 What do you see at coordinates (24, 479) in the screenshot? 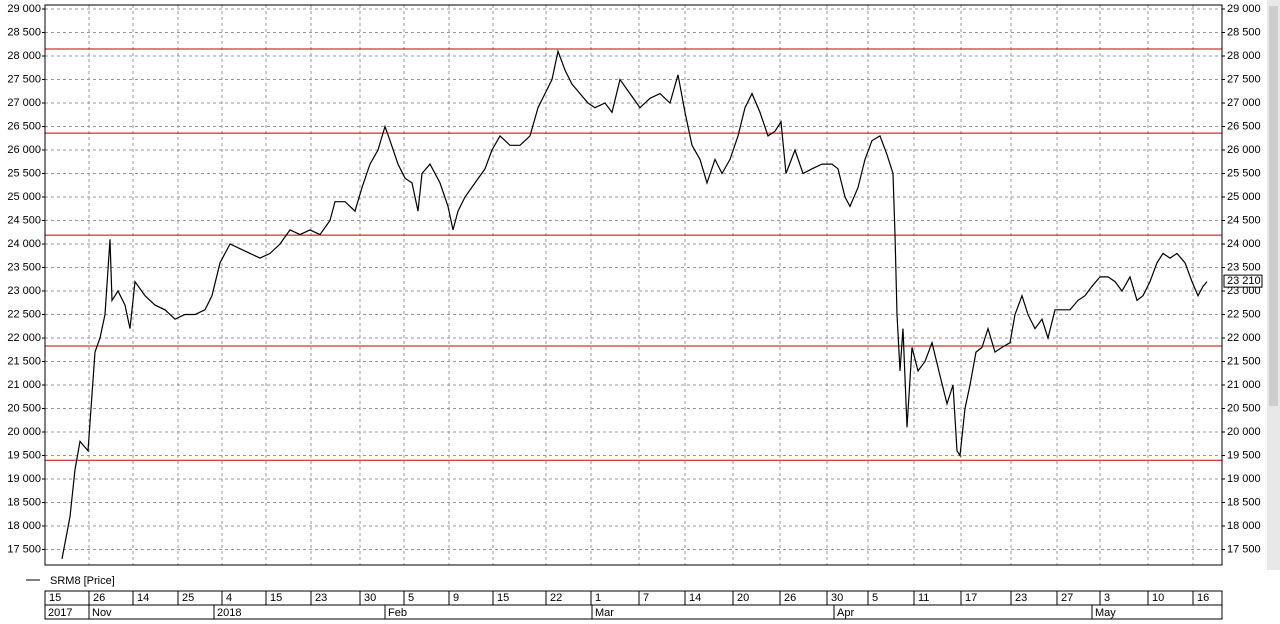
I see `y-tick-label: 19 000` at bounding box center [24, 479].